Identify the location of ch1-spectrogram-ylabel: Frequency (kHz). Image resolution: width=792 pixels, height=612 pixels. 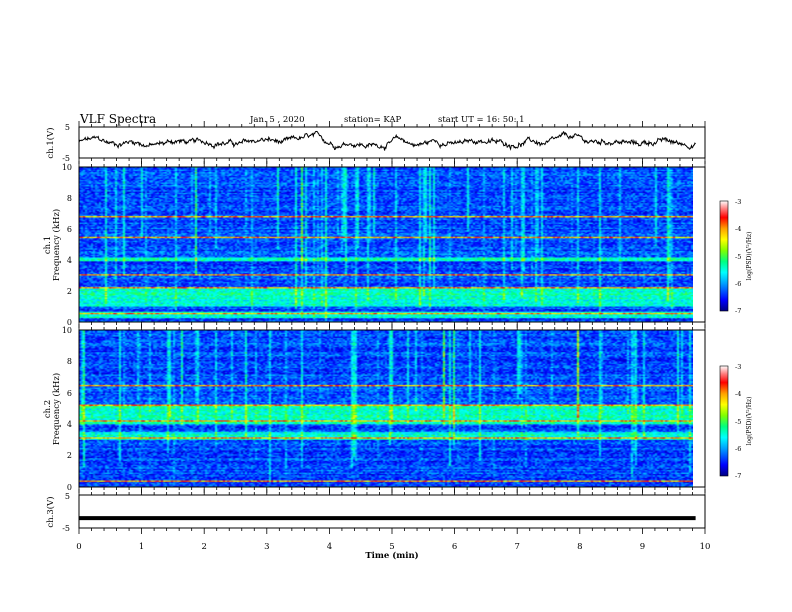
(56, 245).